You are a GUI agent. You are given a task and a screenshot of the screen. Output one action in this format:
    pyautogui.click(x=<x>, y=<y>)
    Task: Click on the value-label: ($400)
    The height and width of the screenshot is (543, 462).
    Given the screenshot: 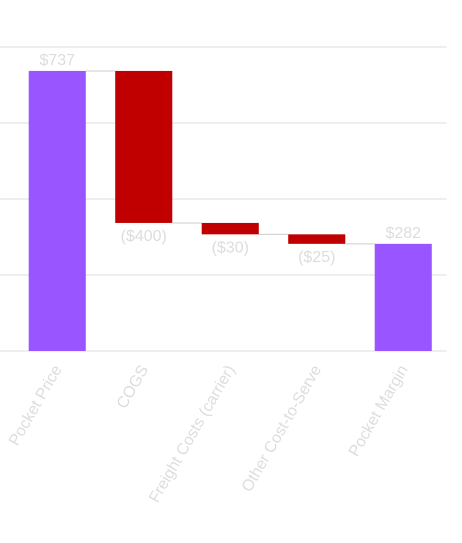 What is the action you would take?
    pyautogui.click(x=144, y=236)
    